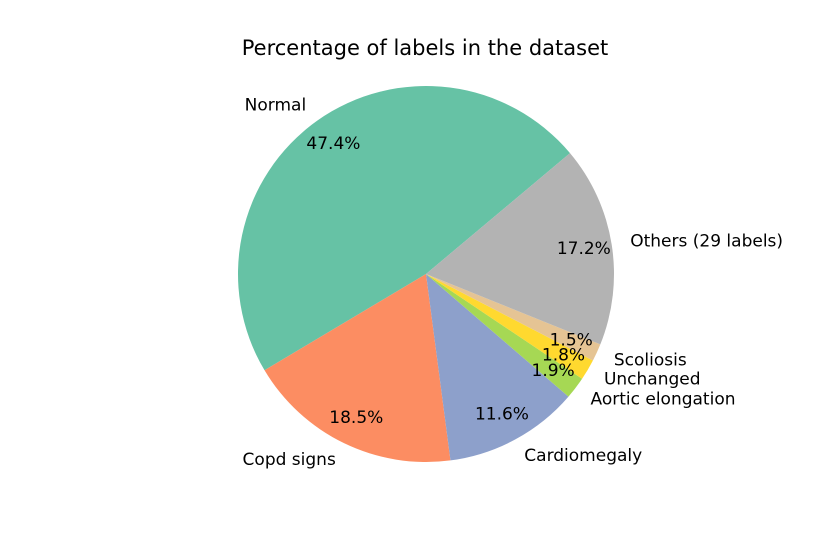 Image resolution: width=830 pixels, height=554 pixels. What do you see at coordinates (650, 360) in the screenshot?
I see `label-scoliosis: Scoliosis` at bounding box center [650, 360].